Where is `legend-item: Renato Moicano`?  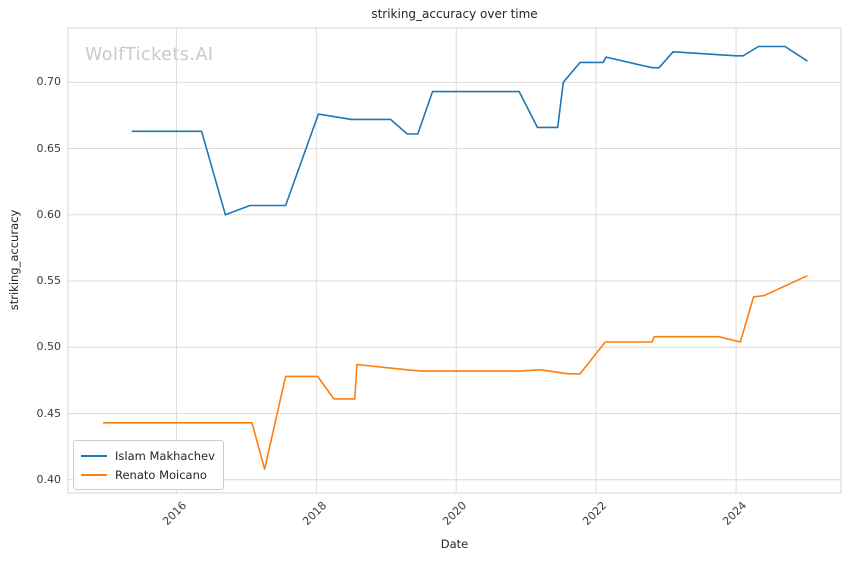 legend-item: Renato Moicano is located at coordinates (148, 474).